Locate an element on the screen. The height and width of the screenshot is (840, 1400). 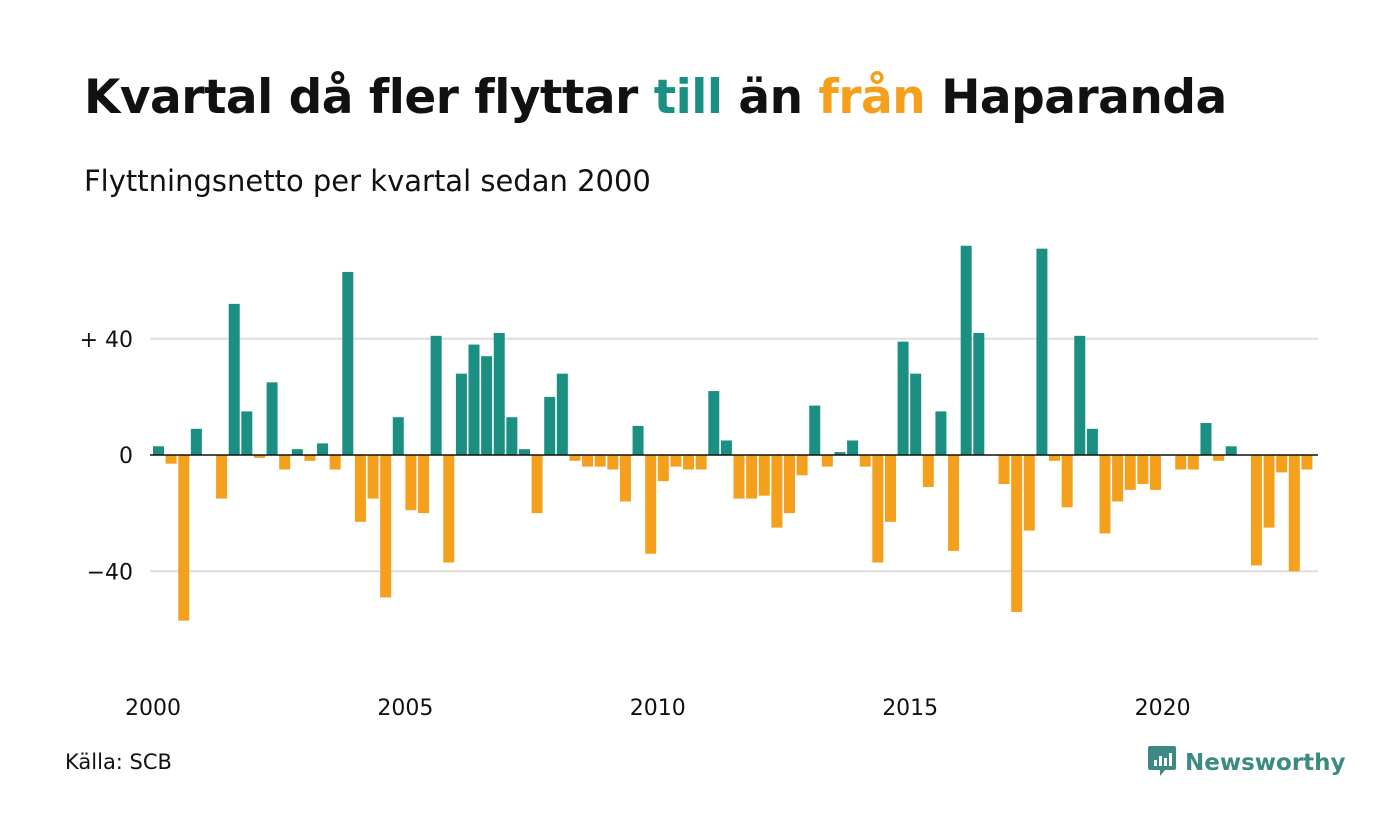
title-highlight-out: från is located at coordinates (872, 97).